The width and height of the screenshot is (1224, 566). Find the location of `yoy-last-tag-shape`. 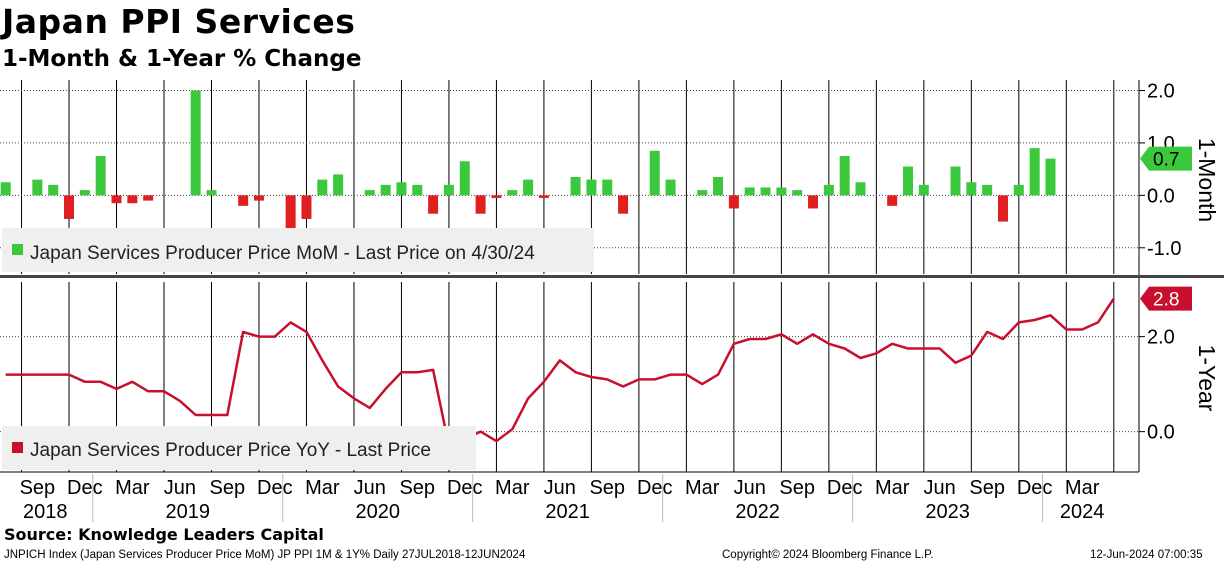

yoy-last-tag-shape is located at coordinates (1166, 298).